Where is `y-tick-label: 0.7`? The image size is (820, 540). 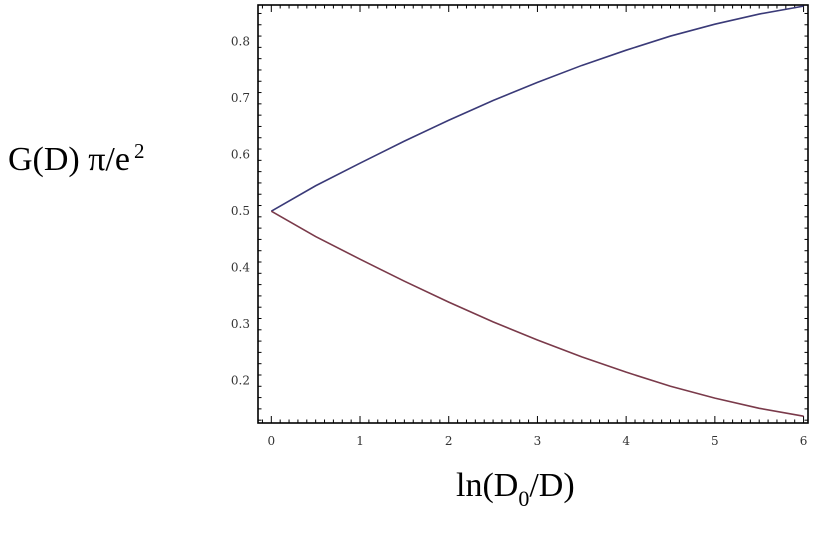
y-tick-label: 0.7 is located at coordinates (240, 98).